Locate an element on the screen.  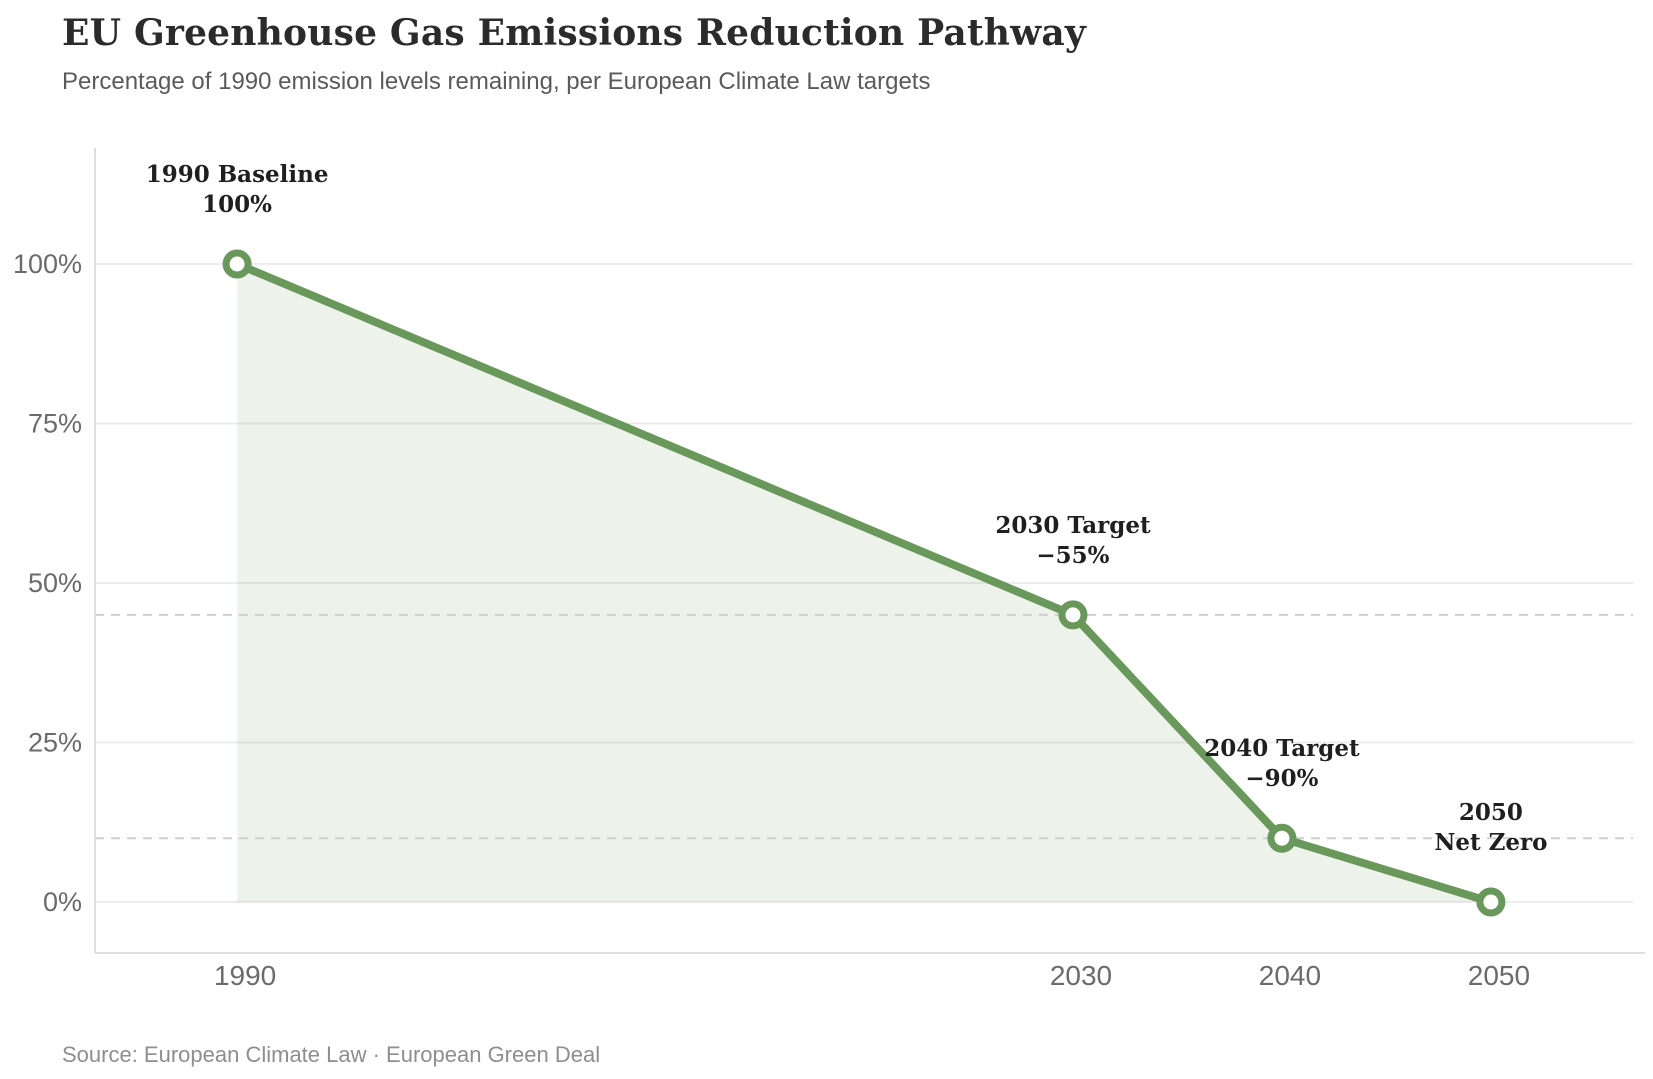
annotation-line2: −90% is located at coordinates (1281, 778).